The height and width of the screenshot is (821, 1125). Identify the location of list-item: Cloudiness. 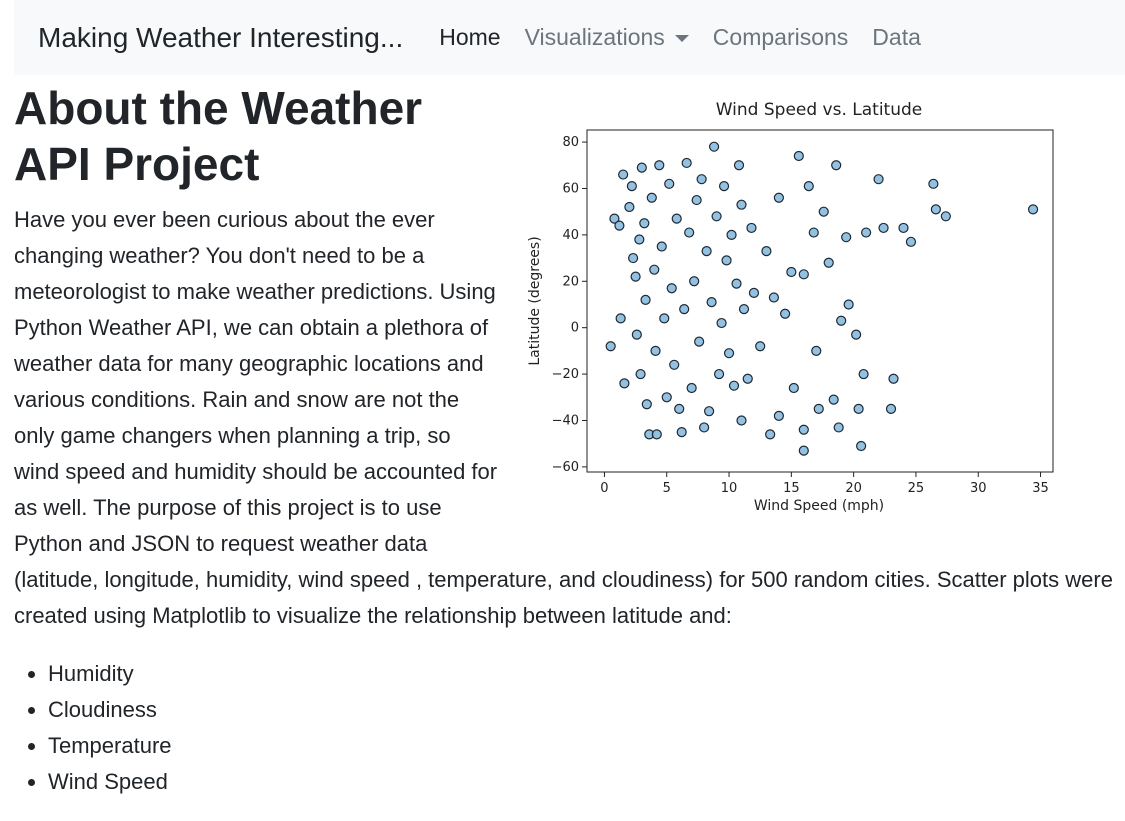
(581, 710).